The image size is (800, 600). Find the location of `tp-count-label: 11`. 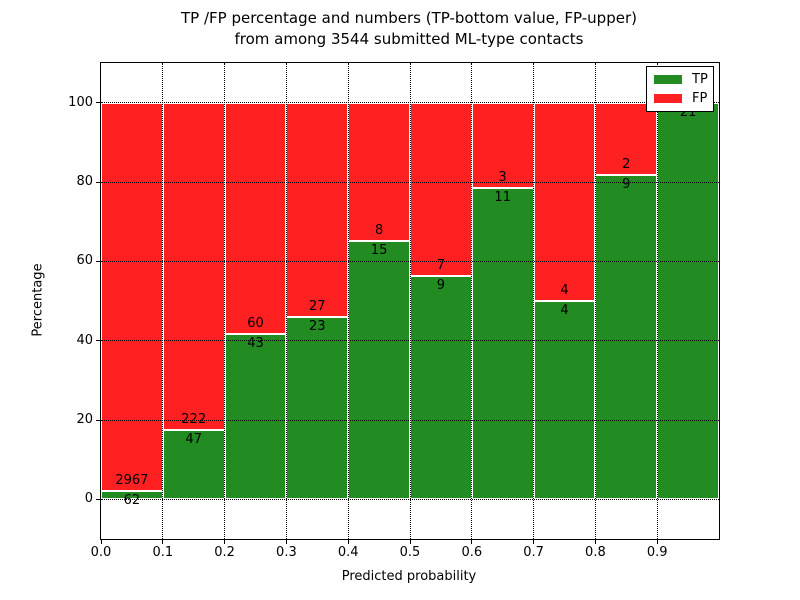

tp-count-label: 11 is located at coordinates (502, 197).